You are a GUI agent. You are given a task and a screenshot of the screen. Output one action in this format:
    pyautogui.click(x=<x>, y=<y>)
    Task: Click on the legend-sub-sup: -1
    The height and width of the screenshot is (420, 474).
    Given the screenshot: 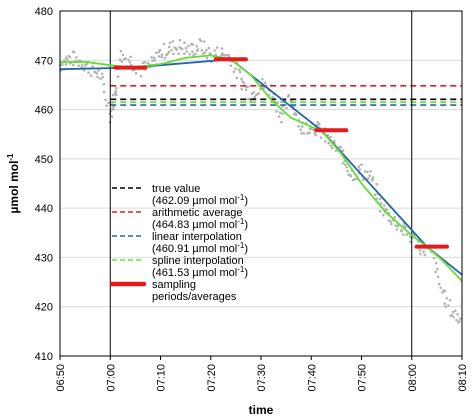 What is the action you would take?
    pyautogui.click(x=241, y=221)
    